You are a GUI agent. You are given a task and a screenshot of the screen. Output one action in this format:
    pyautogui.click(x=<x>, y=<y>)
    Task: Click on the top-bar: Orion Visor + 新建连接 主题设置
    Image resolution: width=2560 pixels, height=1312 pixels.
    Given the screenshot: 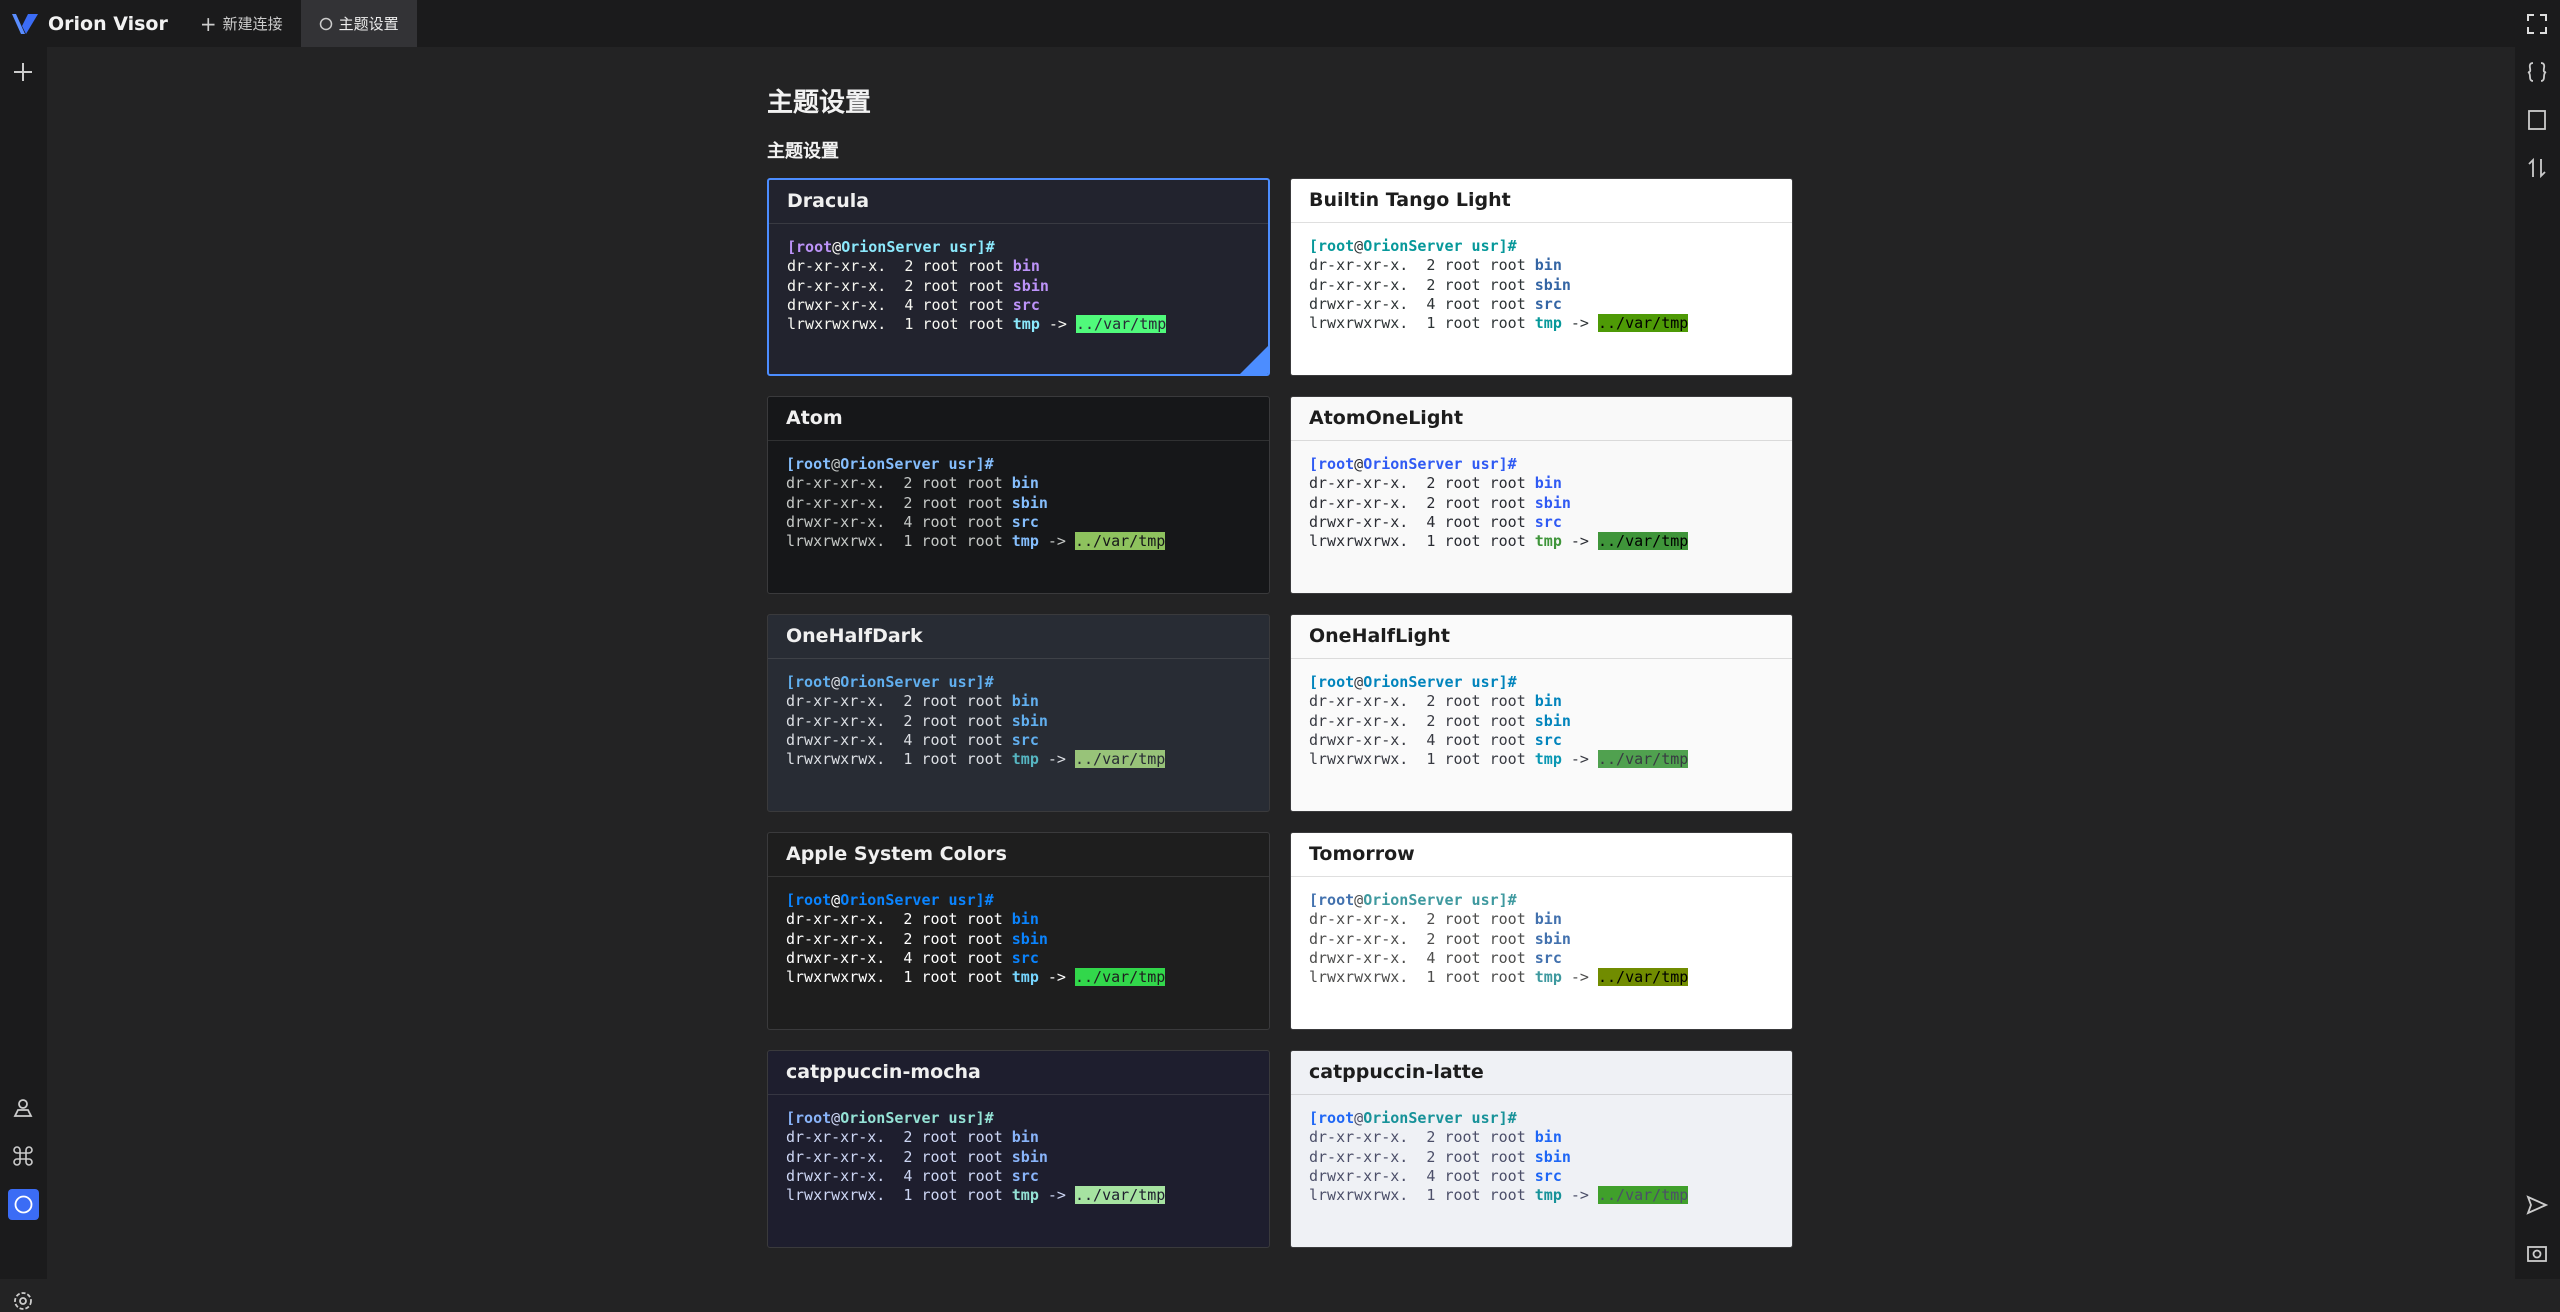 What is the action you would take?
    pyautogui.click(x=1280, y=23)
    